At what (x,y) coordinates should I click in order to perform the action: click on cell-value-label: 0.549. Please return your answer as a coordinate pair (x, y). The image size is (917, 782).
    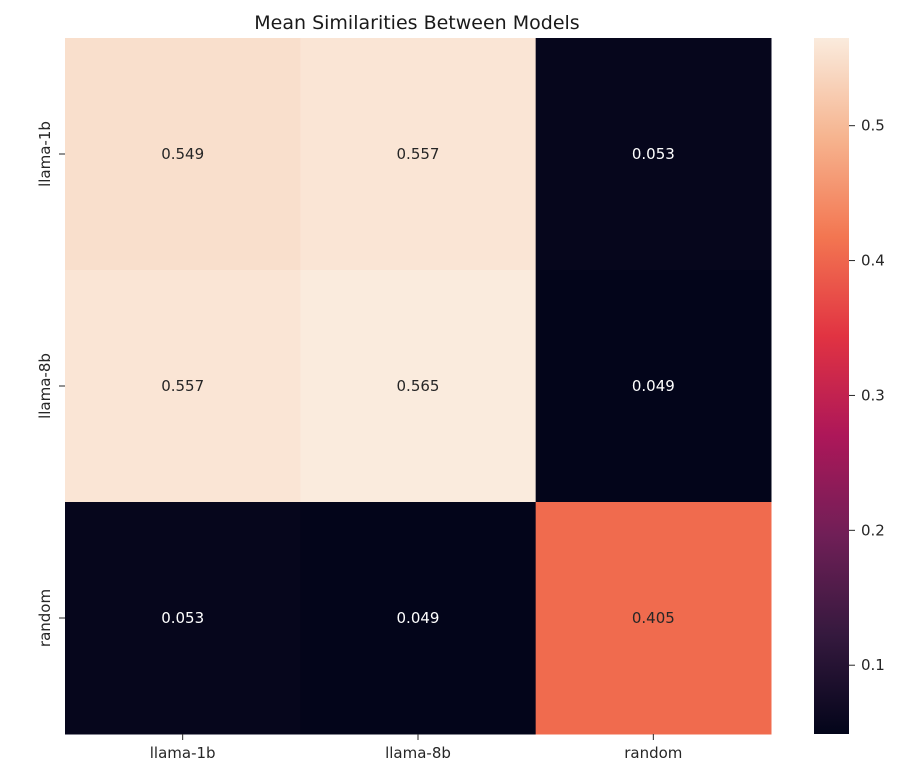
    Looking at the image, I should click on (182, 154).